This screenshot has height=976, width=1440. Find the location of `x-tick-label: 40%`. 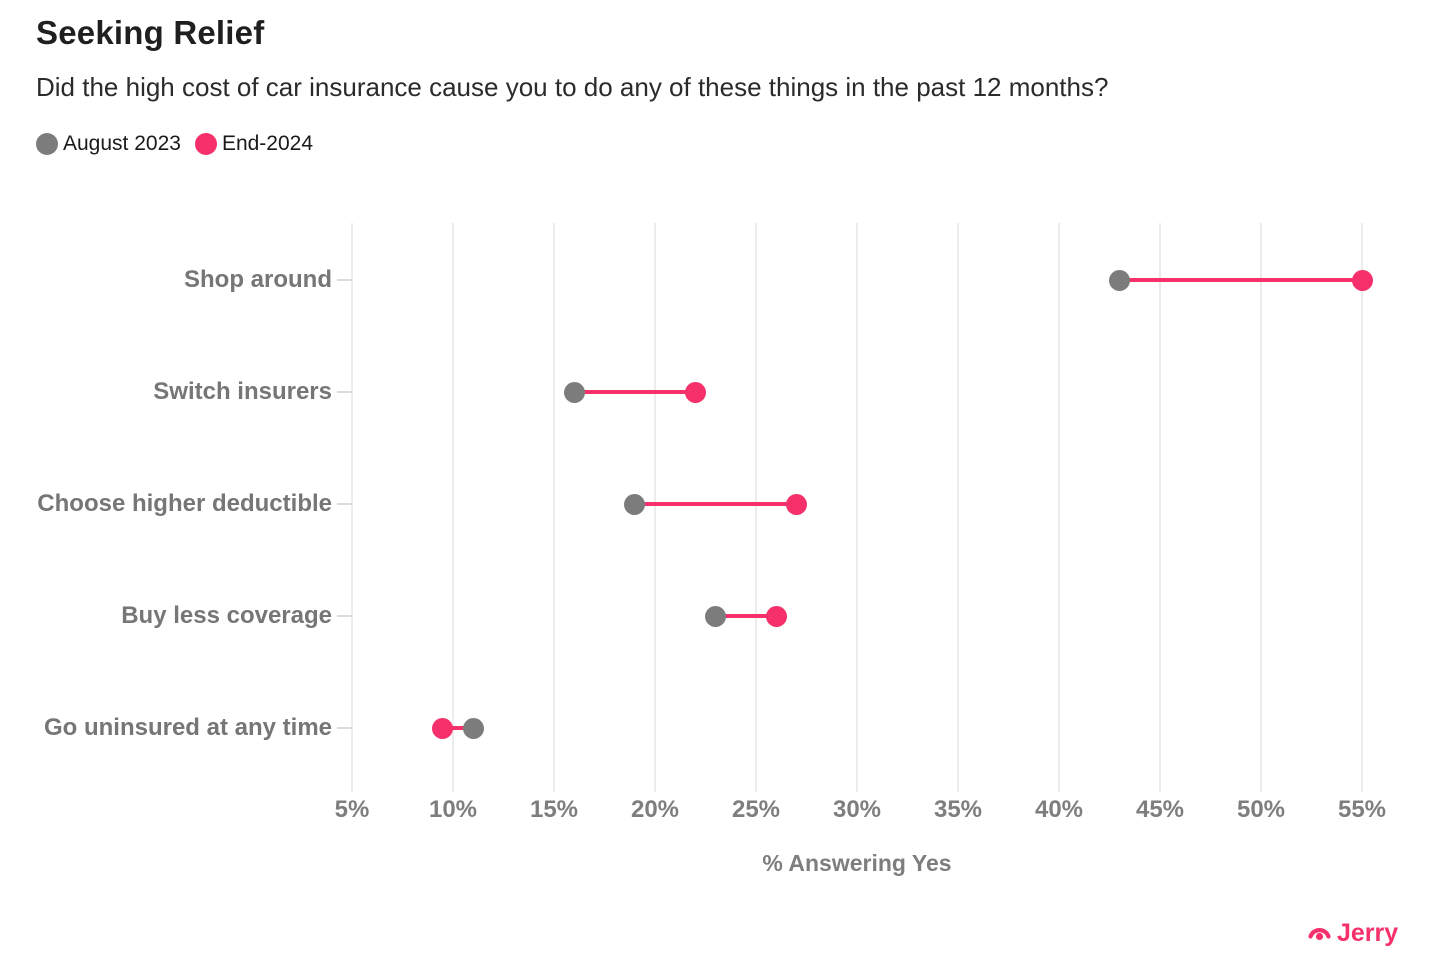

x-tick-label: 40% is located at coordinates (1059, 809).